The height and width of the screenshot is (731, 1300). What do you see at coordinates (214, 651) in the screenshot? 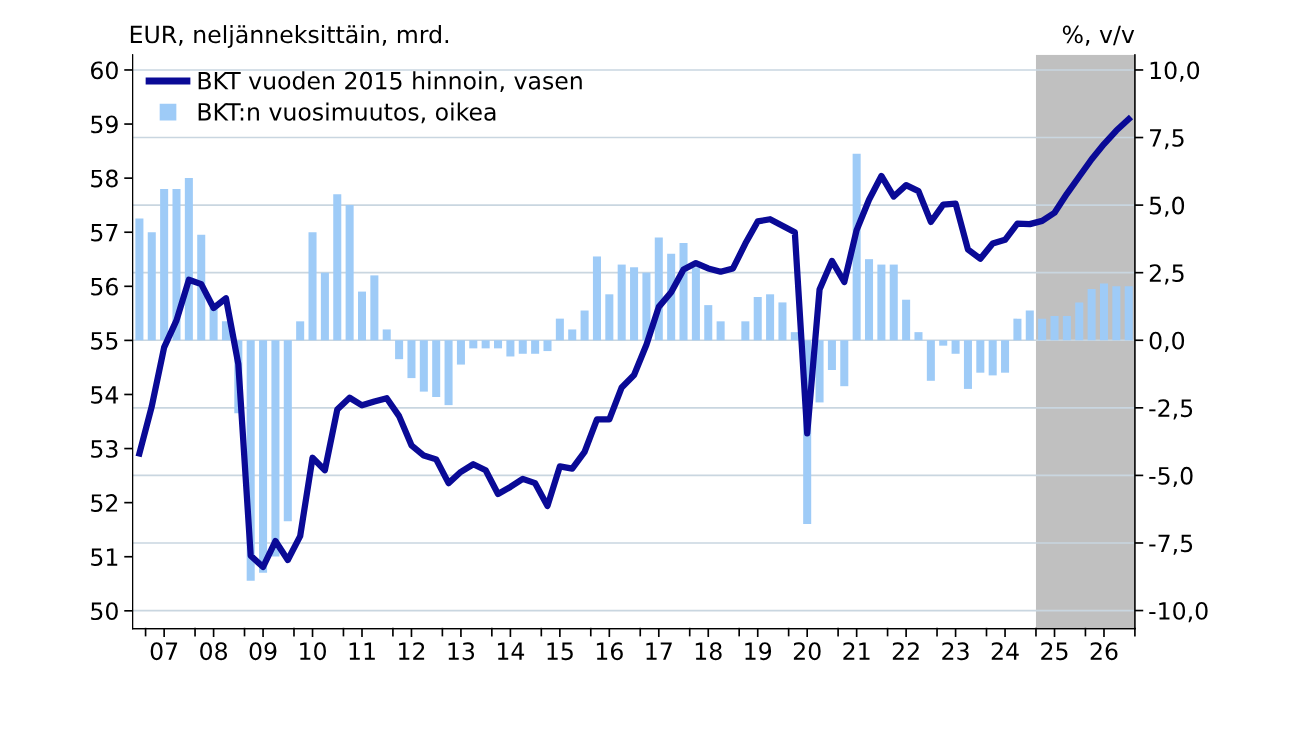
I see `x-tick-label: 08` at bounding box center [214, 651].